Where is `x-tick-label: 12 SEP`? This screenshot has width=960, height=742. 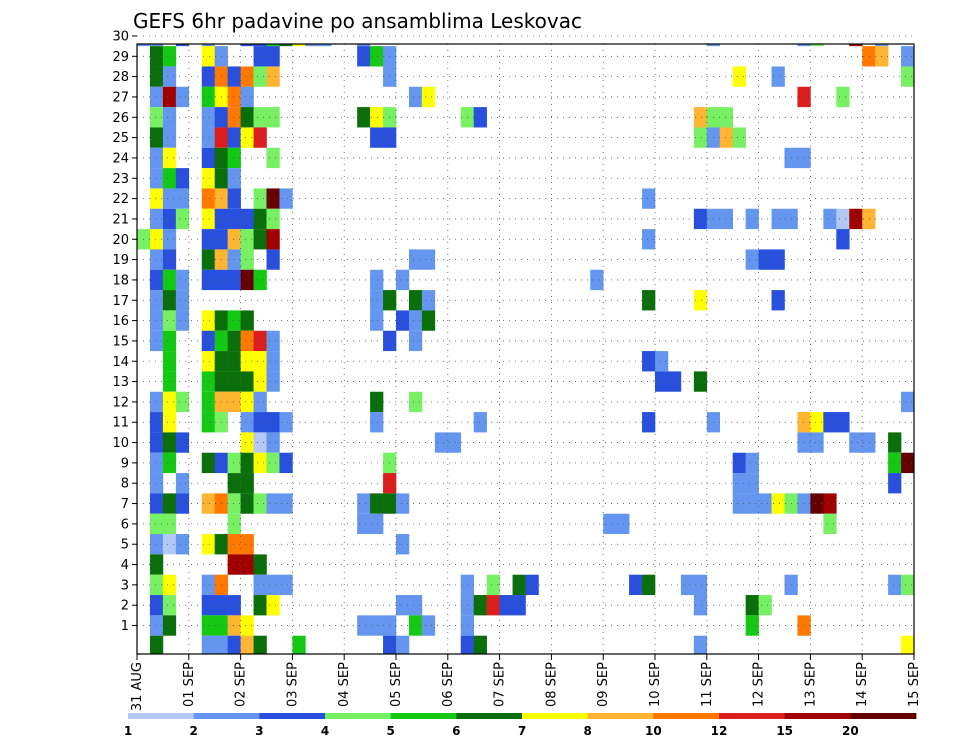 x-tick-label: 12 SEP is located at coordinates (759, 684).